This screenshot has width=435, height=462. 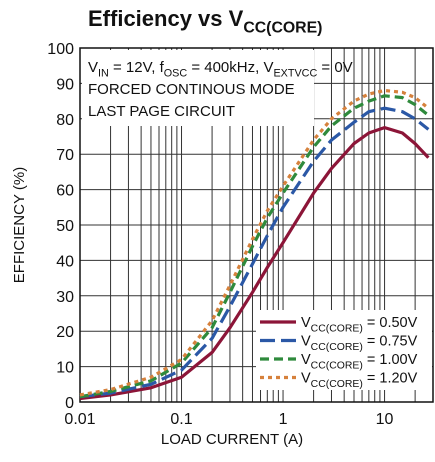 What do you see at coordinates (137, 67) in the screenshot?
I see `text-part: = 12V, f` at bounding box center [137, 67].